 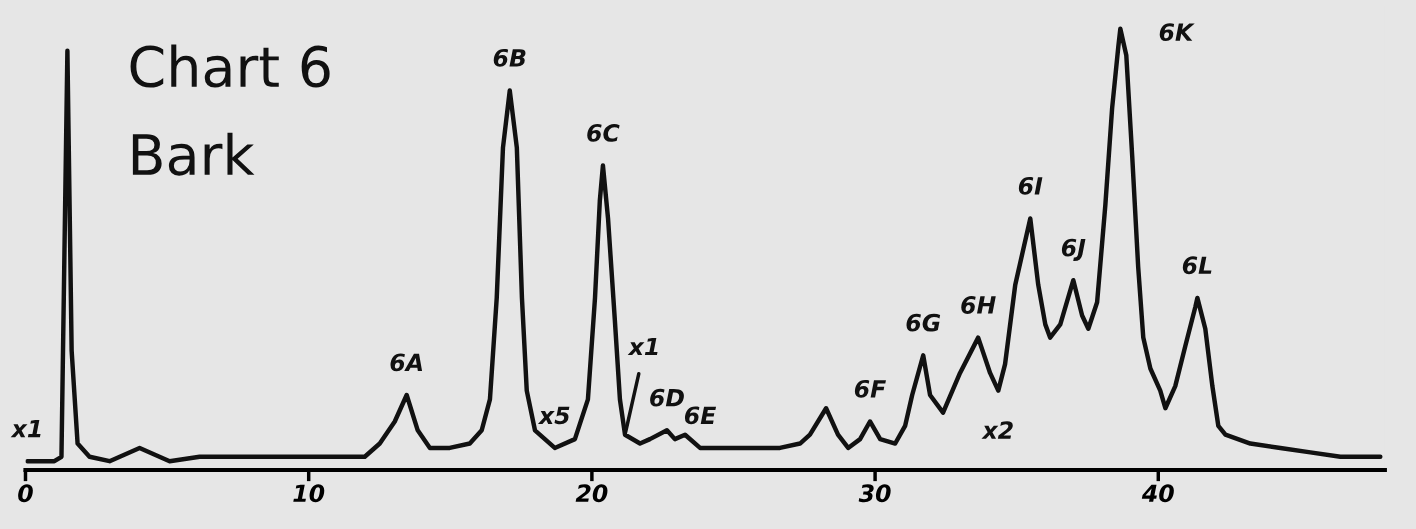 What do you see at coordinates (1197, 265) in the screenshot?
I see `annotation: 6L` at bounding box center [1197, 265].